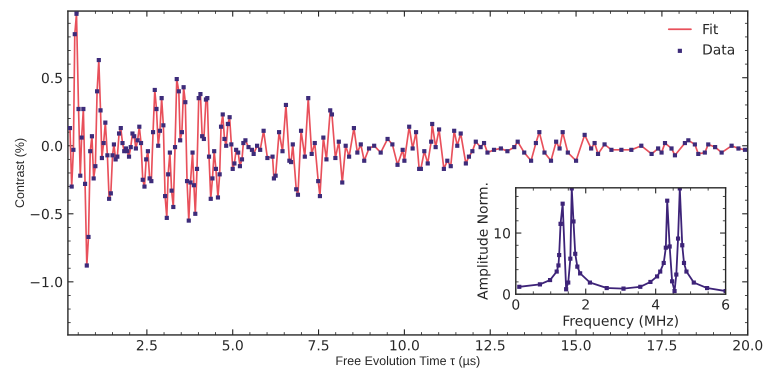  Describe the element at coordinates (502, 233) in the screenshot. I see `y-tick-label: 10` at that location.